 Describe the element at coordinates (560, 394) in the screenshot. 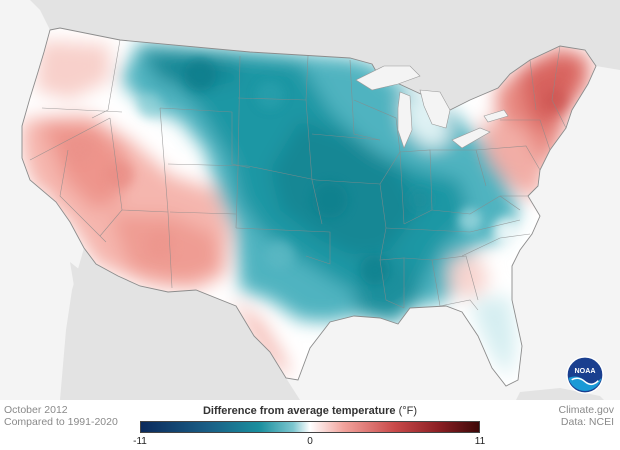

I see `cuba-landmass` at that location.